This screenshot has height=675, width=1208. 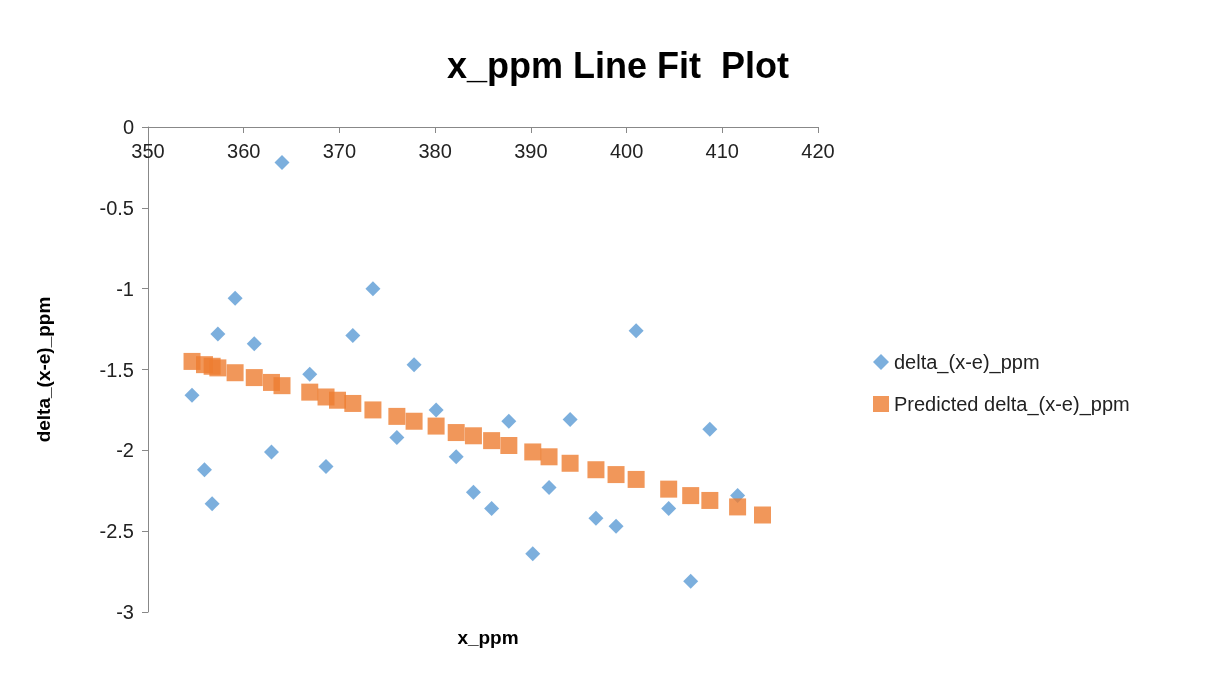 What do you see at coordinates (722, 151) in the screenshot?
I see `x-tick-label: 410` at bounding box center [722, 151].